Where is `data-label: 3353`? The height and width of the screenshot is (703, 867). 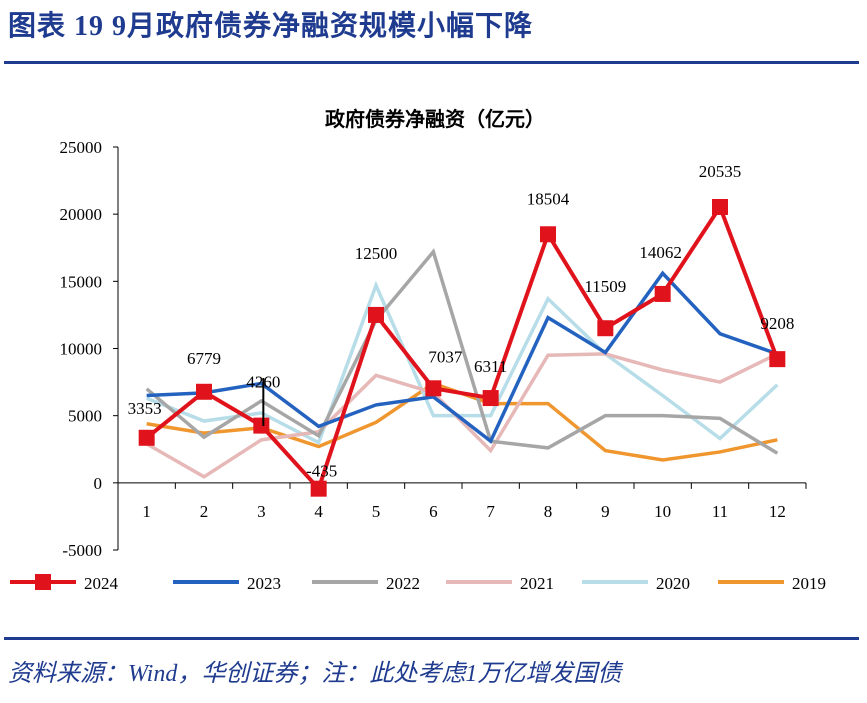 data-label: 3353 is located at coordinates (145, 408).